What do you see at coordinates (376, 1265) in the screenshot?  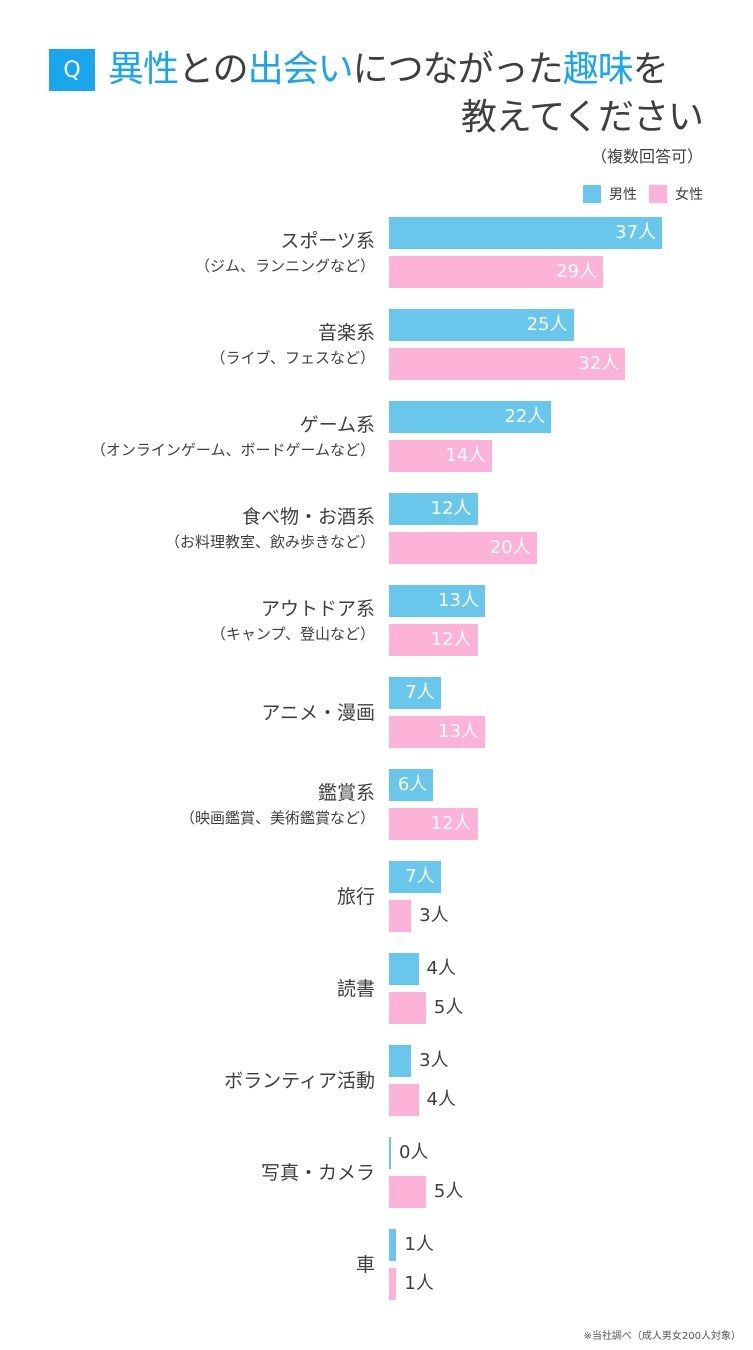 I see `category-group: 車 1人 1人` at bounding box center [376, 1265].